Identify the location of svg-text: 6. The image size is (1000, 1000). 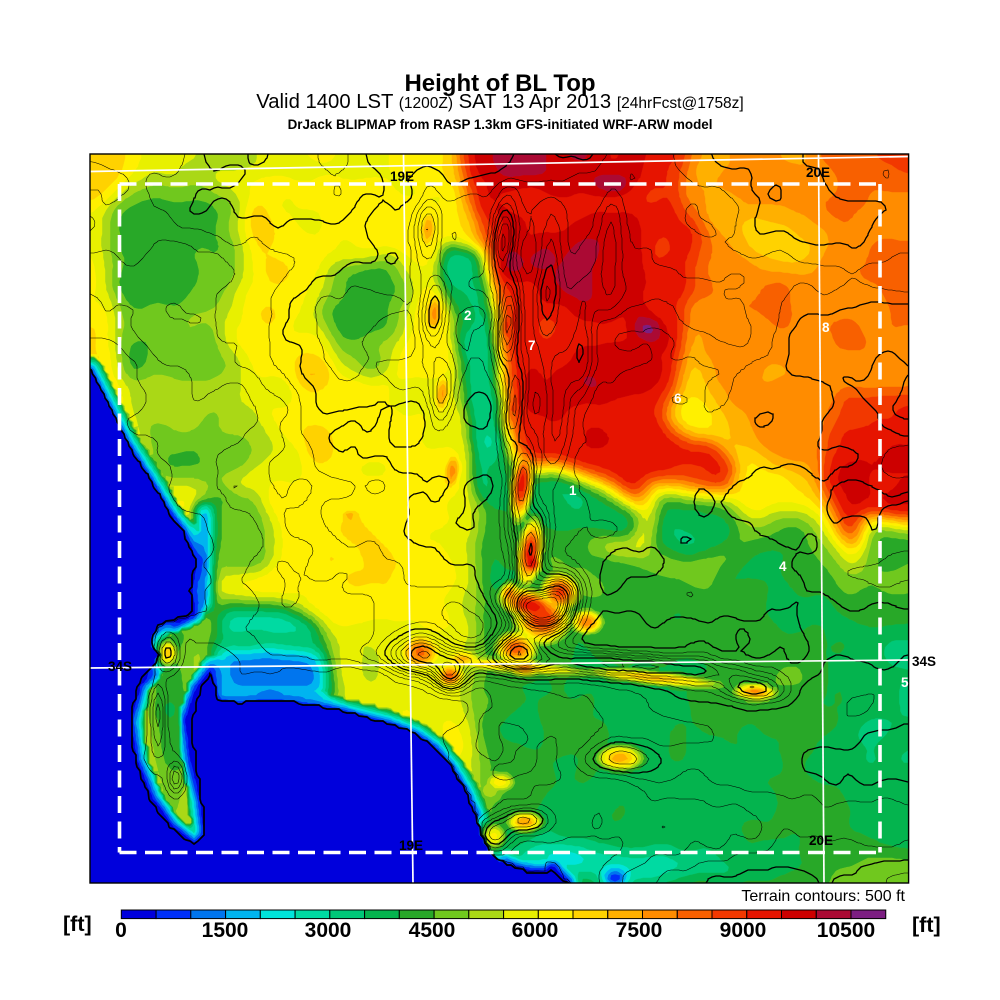
(678, 398).